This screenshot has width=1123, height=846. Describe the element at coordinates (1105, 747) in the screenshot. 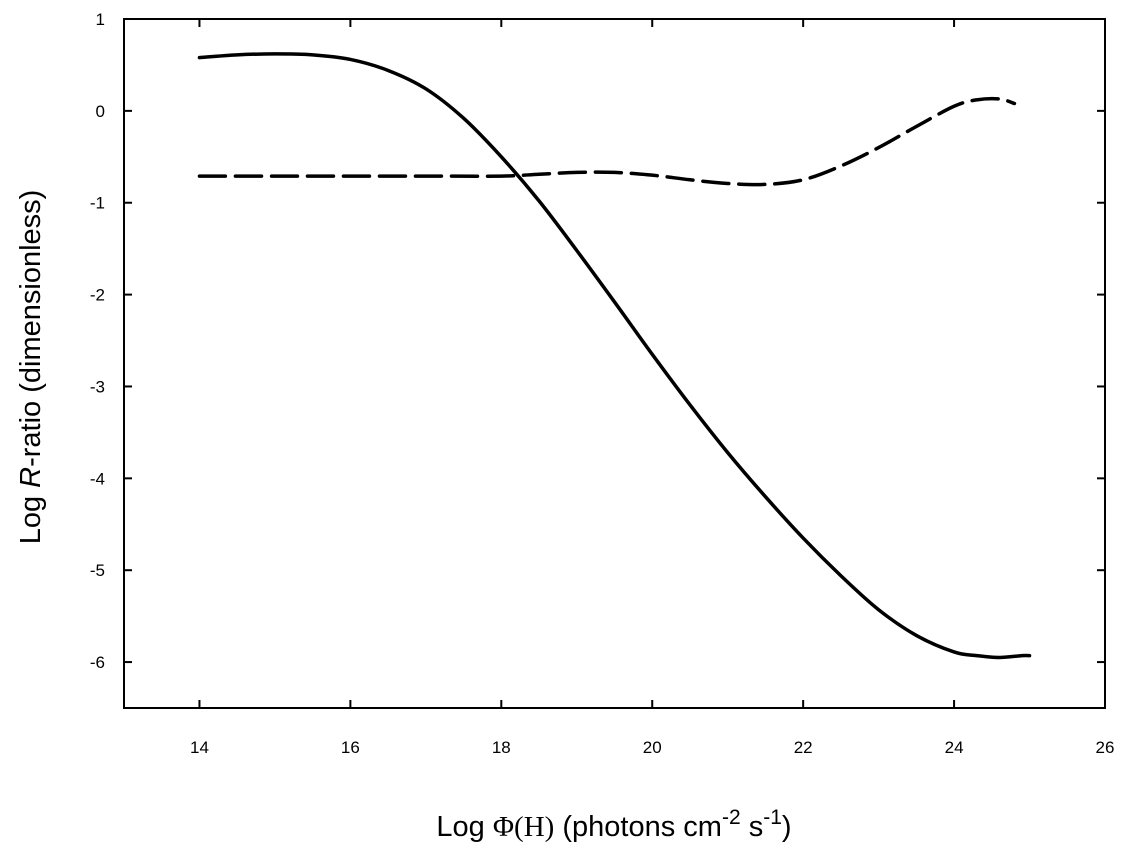

I see `x-tick-label: 26` at that location.